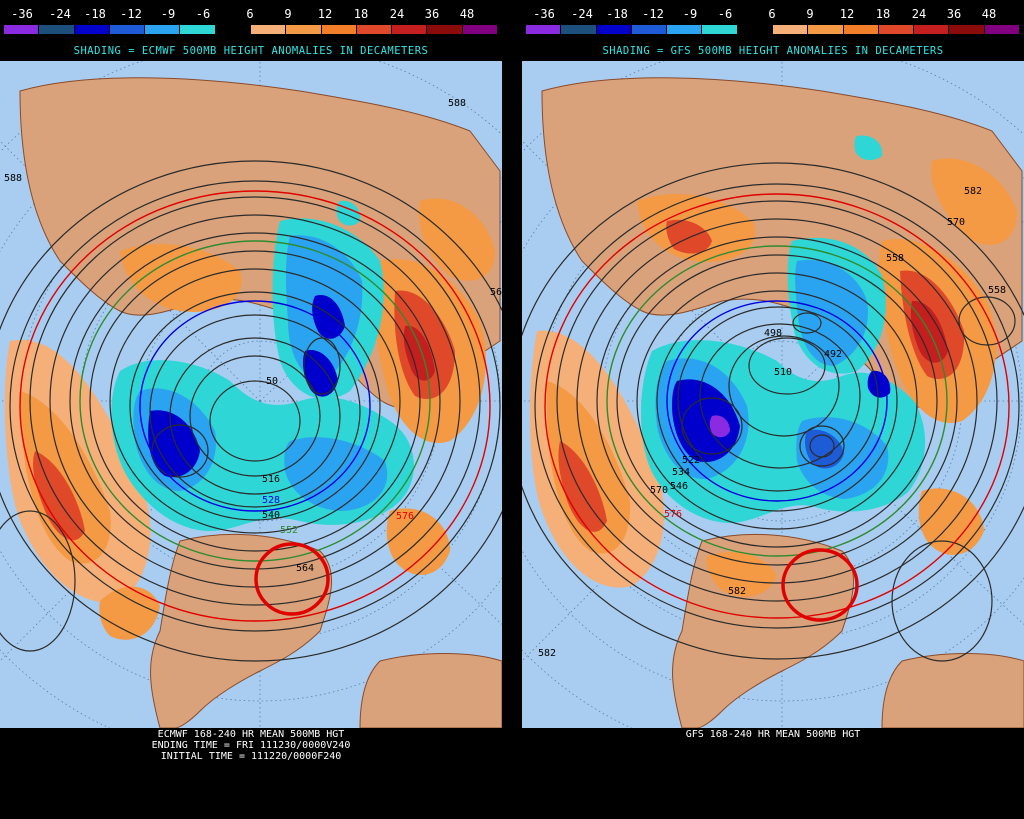  I want to click on footer-line: INITIAL TIME = 111220/0000F240, so click(251, 756).